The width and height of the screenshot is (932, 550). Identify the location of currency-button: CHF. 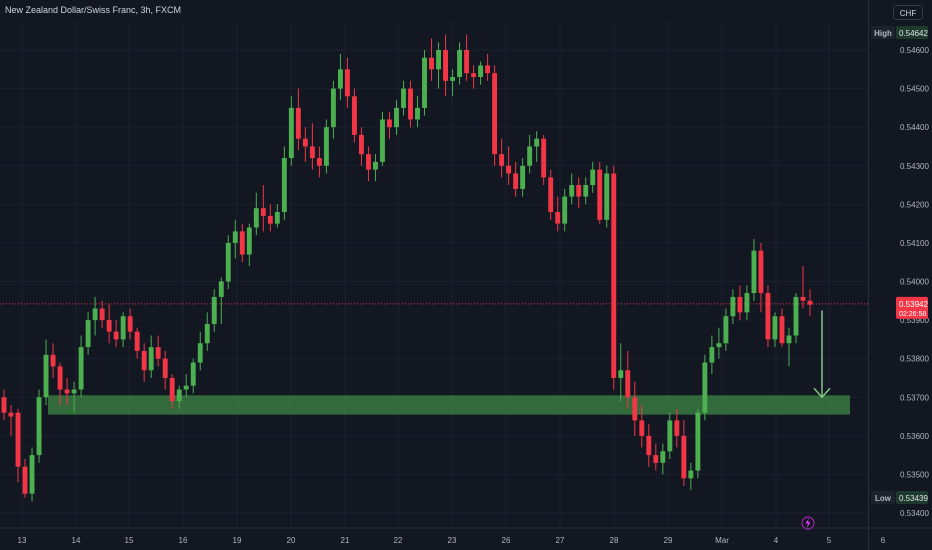
(908, 12).